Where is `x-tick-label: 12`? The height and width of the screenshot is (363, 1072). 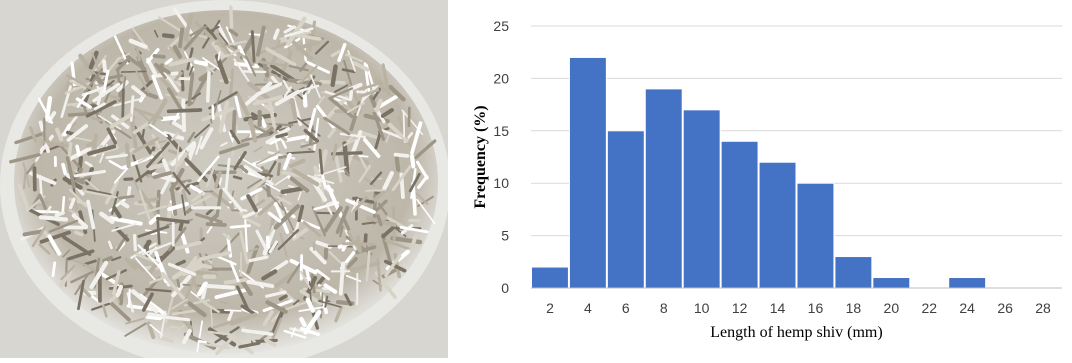
x-tick-label: 12 is located at coordinates (740, 308).